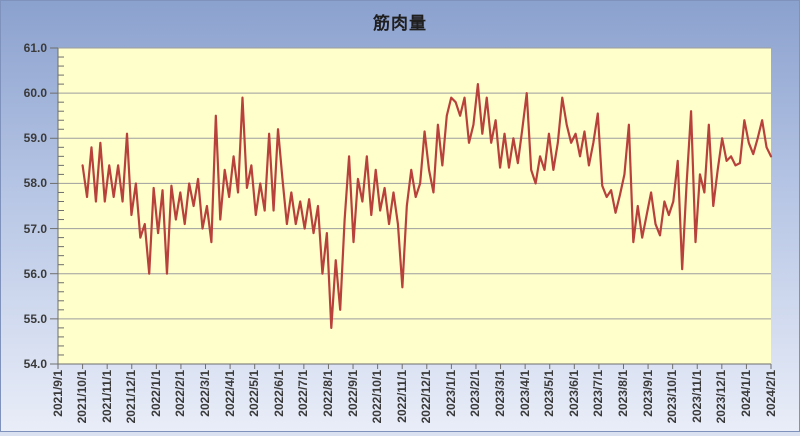  What do you see at coordinates (401, 396) in the screenshot?
I see `x-tick-label: 2022/11/1` at bounding box center [401, 396].